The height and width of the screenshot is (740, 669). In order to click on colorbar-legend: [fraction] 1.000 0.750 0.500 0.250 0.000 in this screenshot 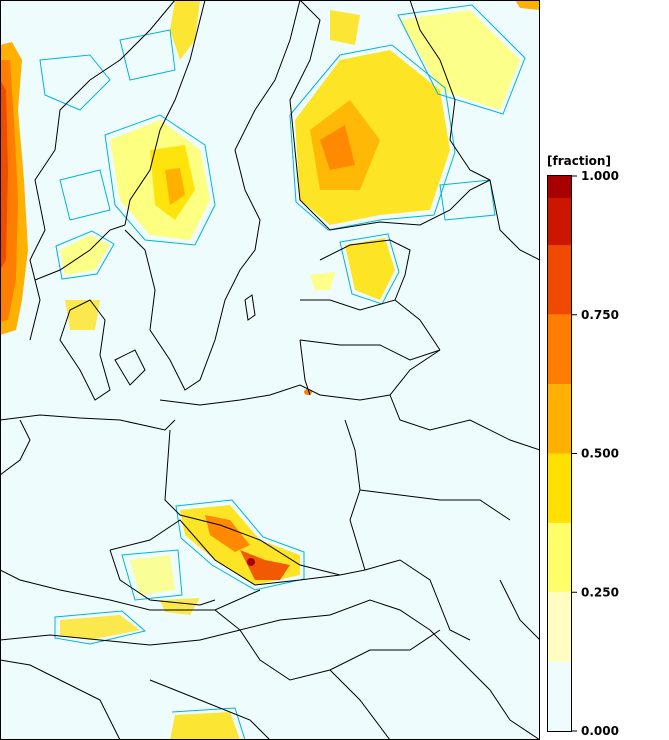, I will do `click(583, 446)`.